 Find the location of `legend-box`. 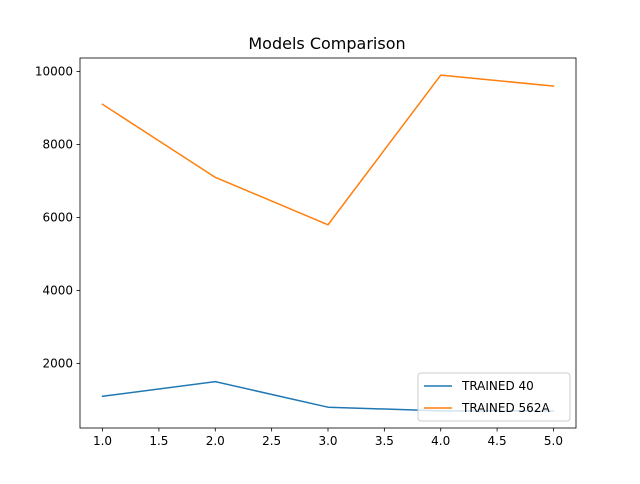

legend-box is located at coordinates (494, 397).